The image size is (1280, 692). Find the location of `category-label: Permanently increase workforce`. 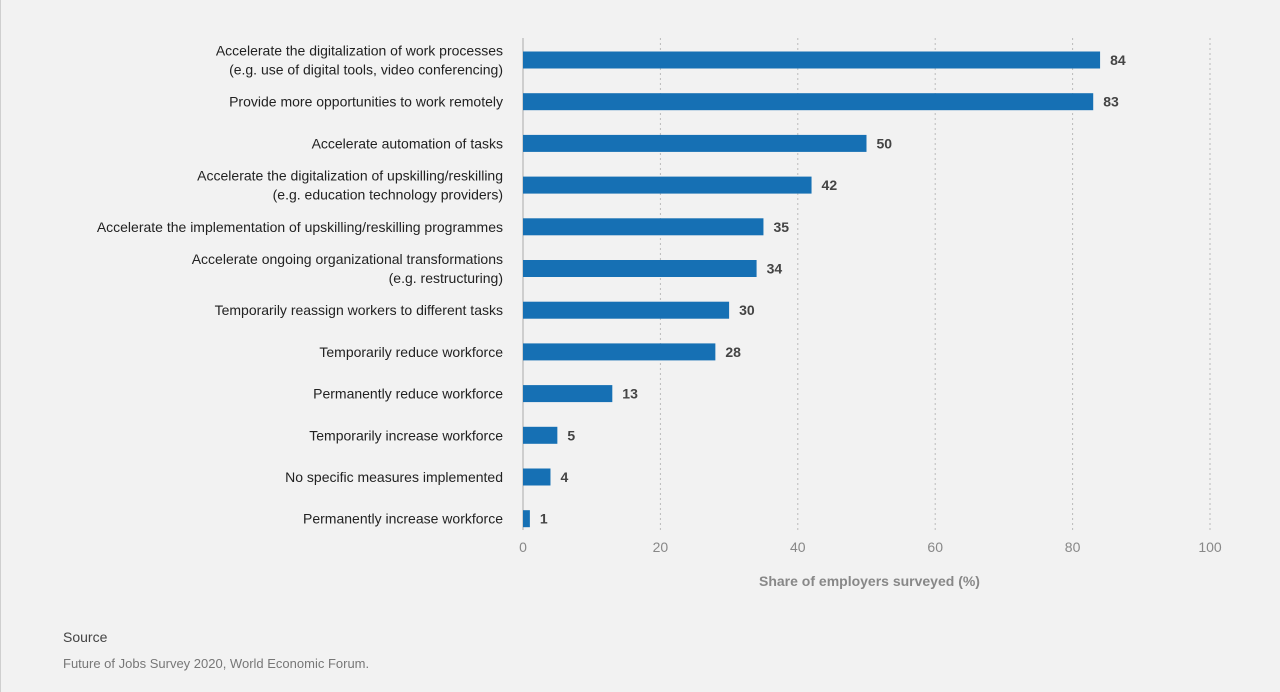

category-label: Permanently increase workforce is located at coordinates (403, 519).